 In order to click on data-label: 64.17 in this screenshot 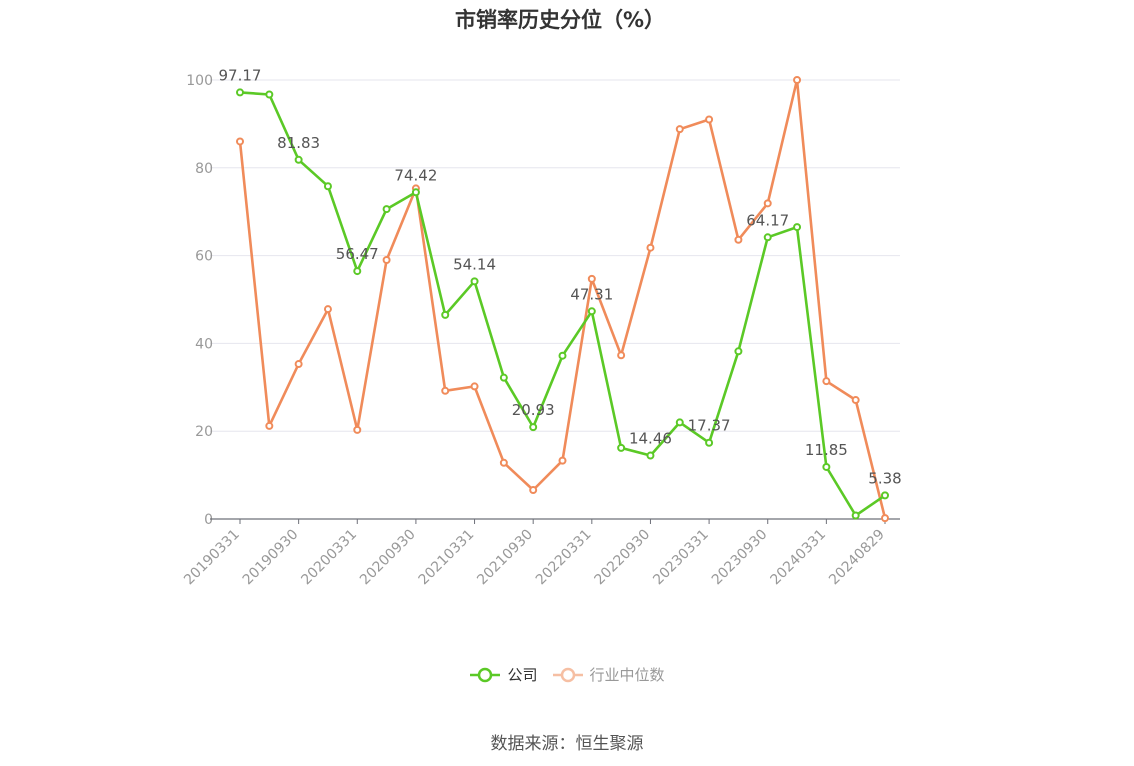, I will do `click(767, 220)`.